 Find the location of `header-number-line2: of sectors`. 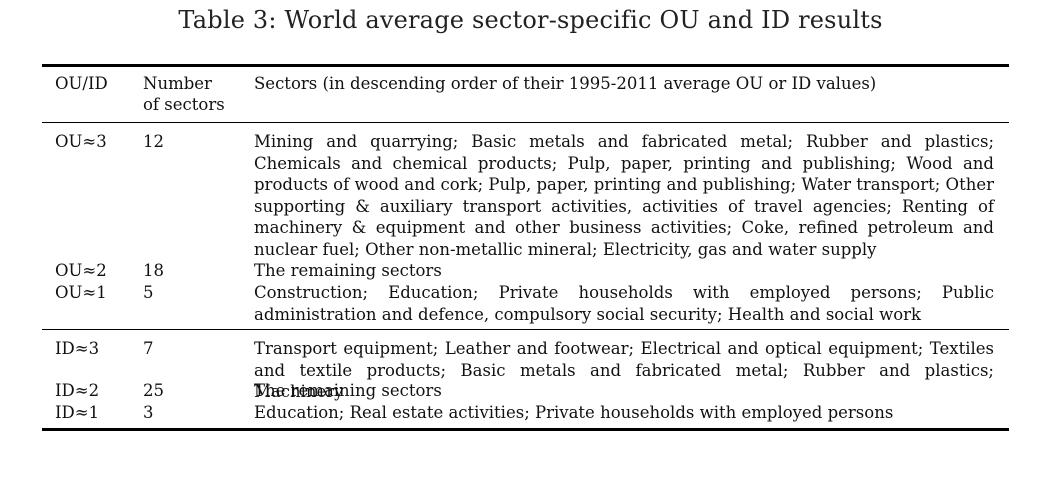

header-number-line2: of sectors is located at coordinates (184, 104).